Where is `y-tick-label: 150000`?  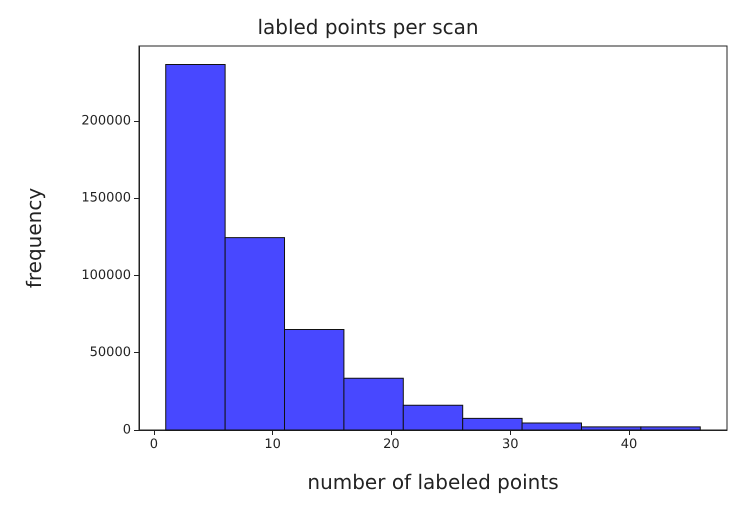
y-tick-label: 150000 is located at coordinates (106, 198).